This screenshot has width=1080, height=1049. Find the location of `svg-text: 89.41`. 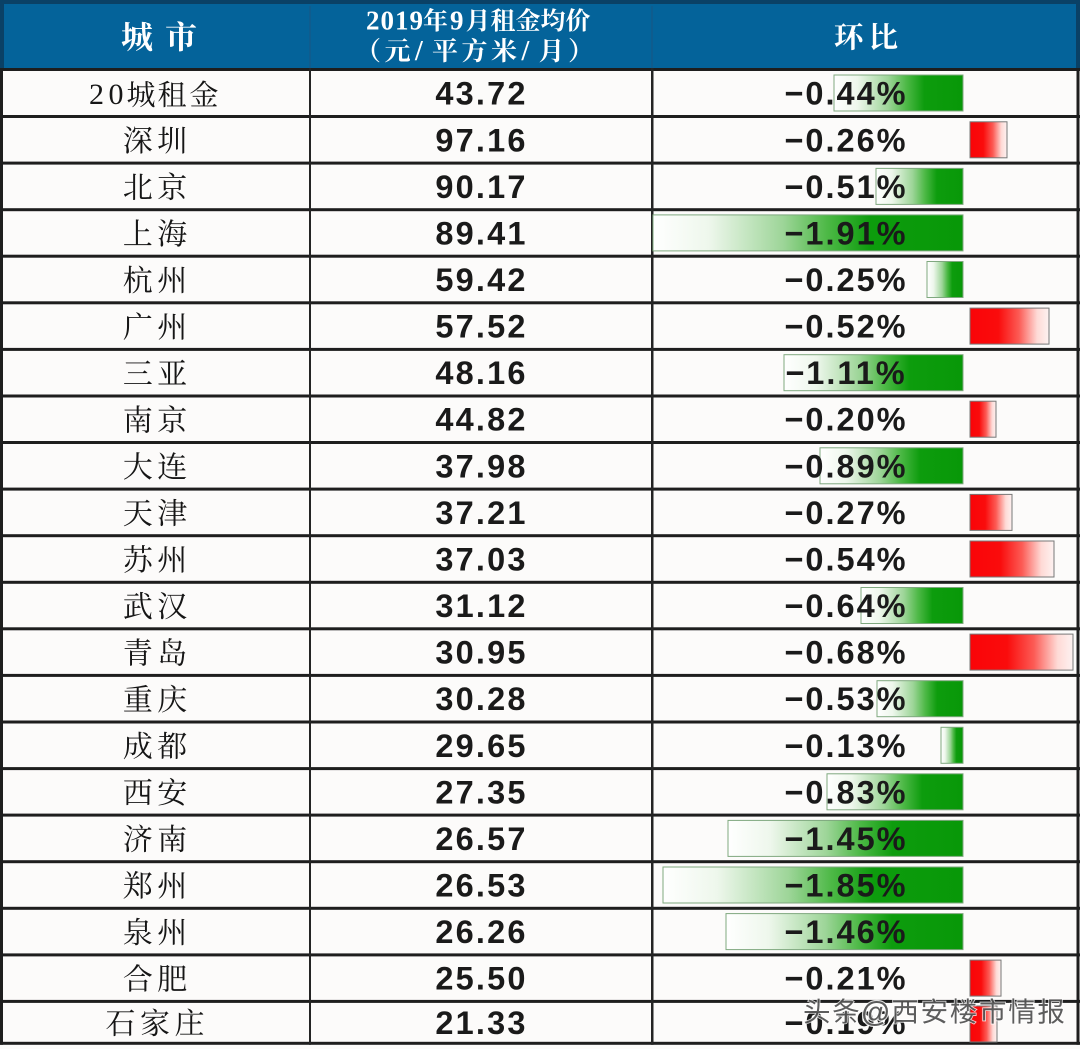

svg-text: 89.41 is located at coordinates (481, 233).